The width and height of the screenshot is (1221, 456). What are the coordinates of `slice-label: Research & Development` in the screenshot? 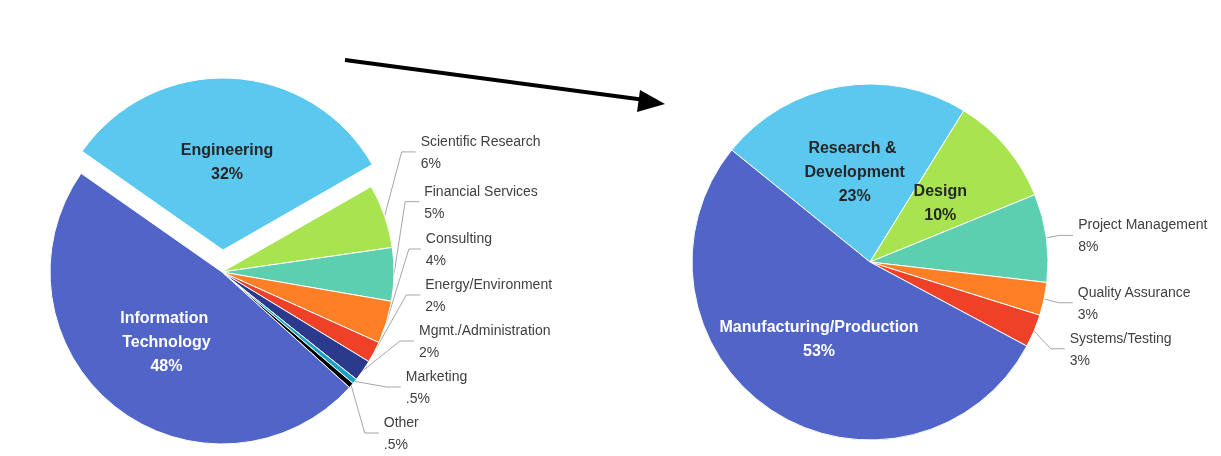 It's located at (855, 159).